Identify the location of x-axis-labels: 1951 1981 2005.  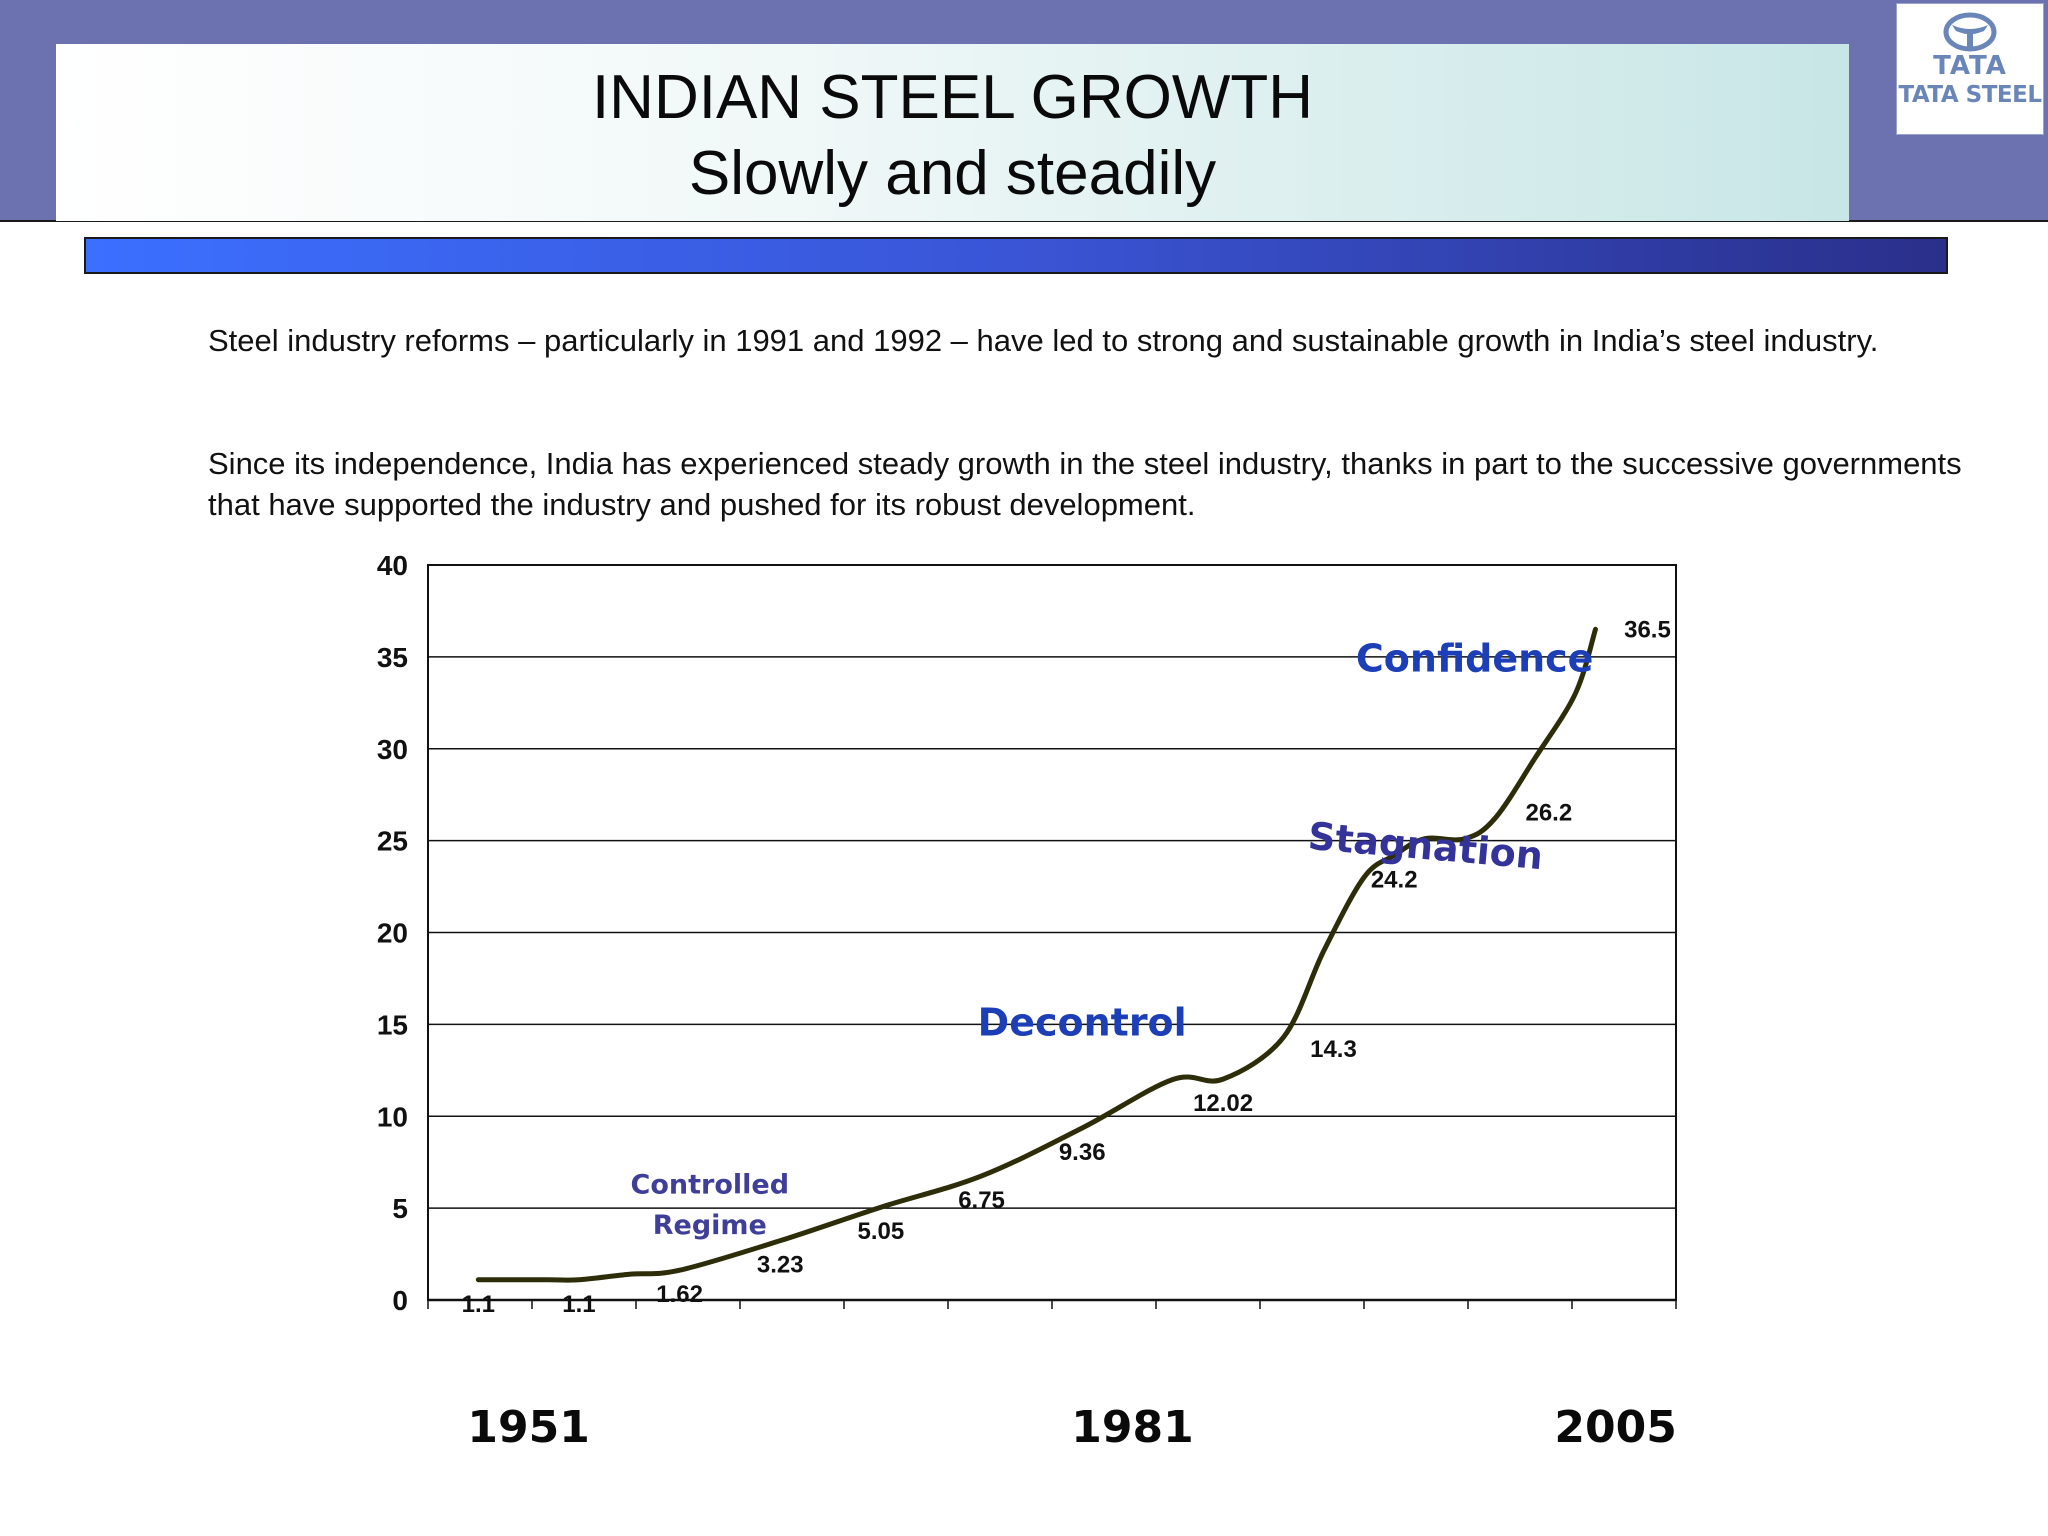
(1071, 1427).